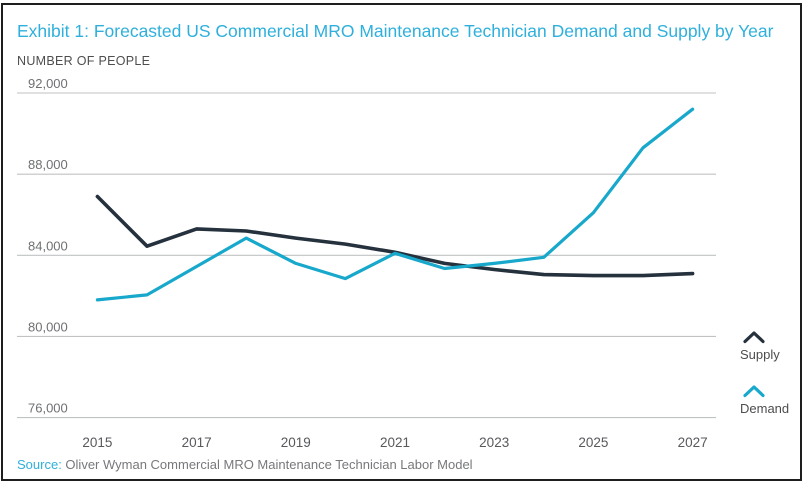 The width and height of the screenshot is (812, 493). What do you see at coordinates (693, 442) in the screenshot?
I see `x-axis-tick-label: 2027` at bounding box center [693, 442].